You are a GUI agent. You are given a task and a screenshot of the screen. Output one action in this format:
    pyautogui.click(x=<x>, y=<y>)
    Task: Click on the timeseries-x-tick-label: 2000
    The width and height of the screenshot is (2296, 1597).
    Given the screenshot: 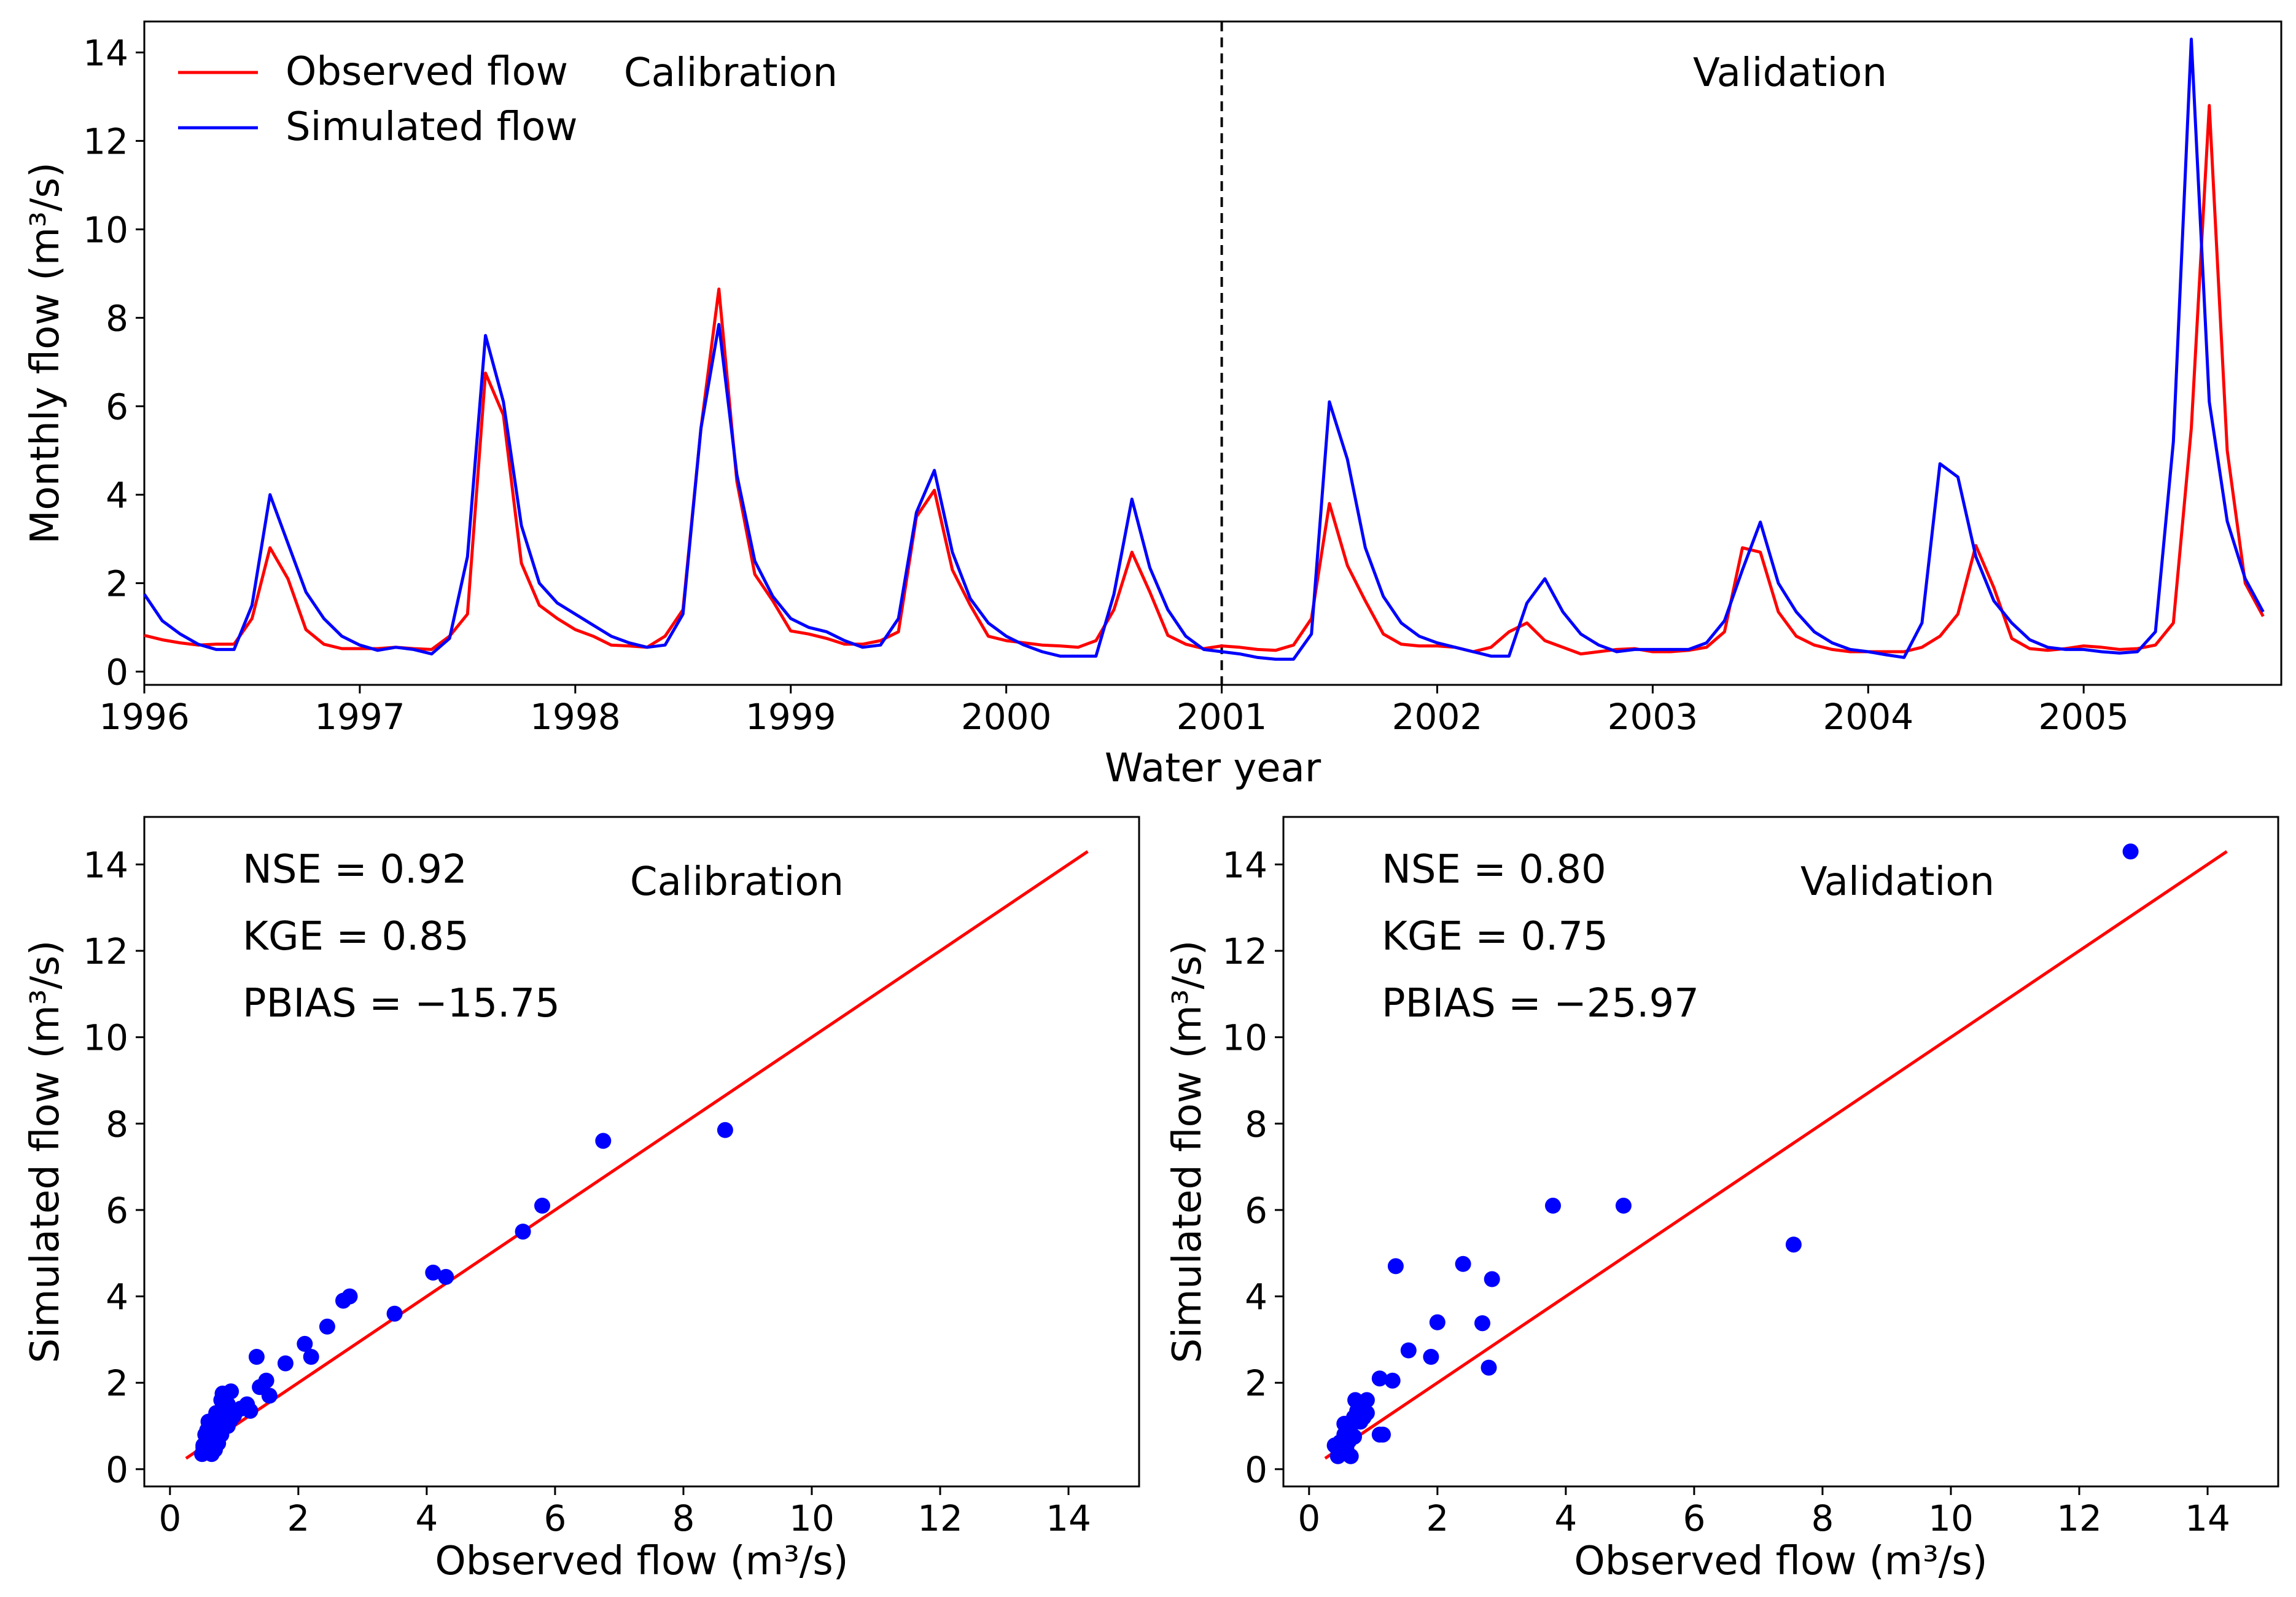 What is the action you would take?
    pyautogui.click(x=1006, y=717)
    